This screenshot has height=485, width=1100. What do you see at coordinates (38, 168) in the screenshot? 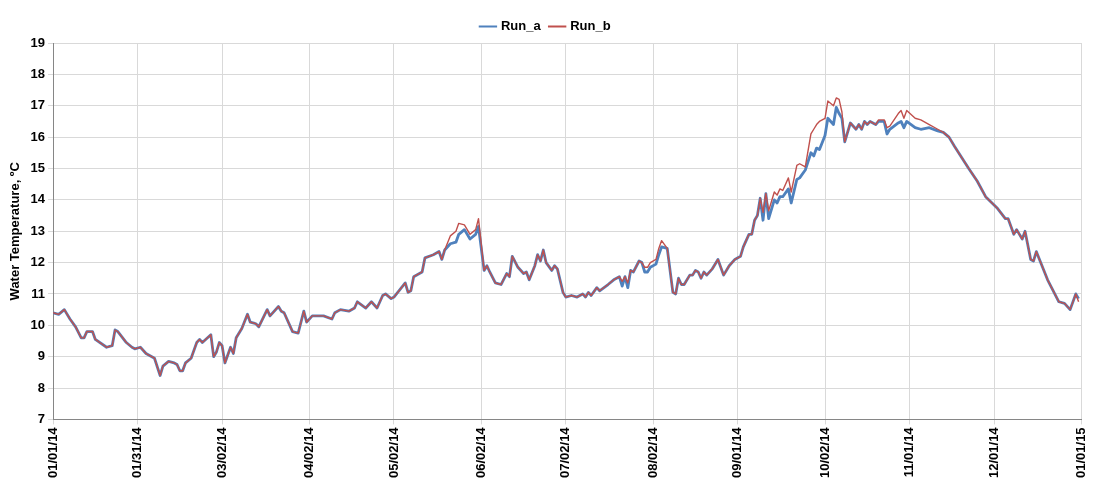
I see `y-tick-label: 15` at bounding box center [38, 168].